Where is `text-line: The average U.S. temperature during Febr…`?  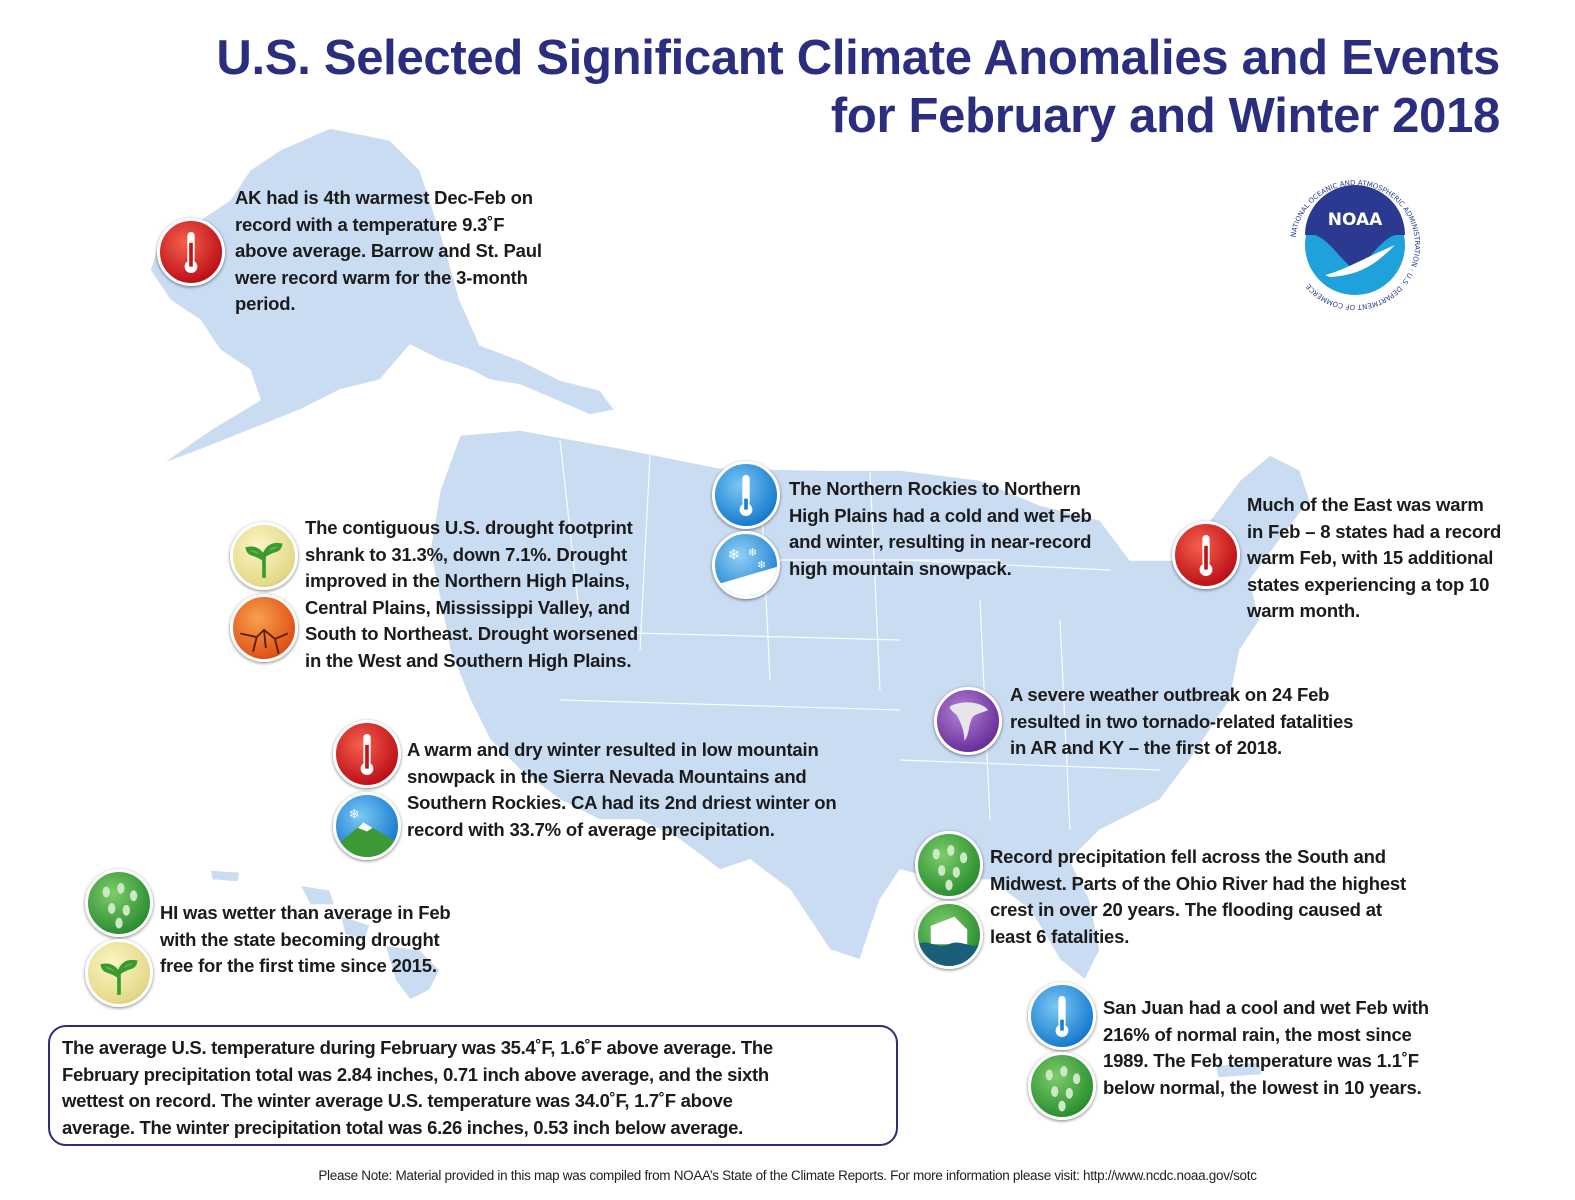
text-line: The average U.S. temperature during Febr… is located at coordinates (417, 1047).